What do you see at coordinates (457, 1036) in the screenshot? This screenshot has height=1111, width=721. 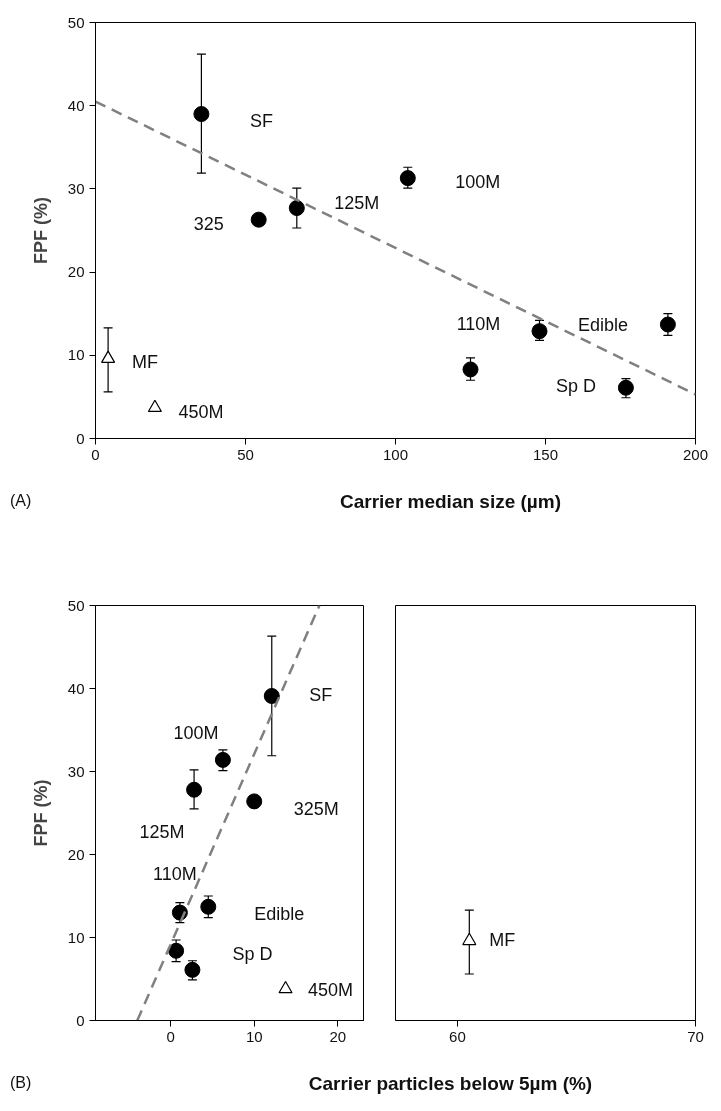 I see `x-tick-label: 60` at bounding box center [457, 1036].